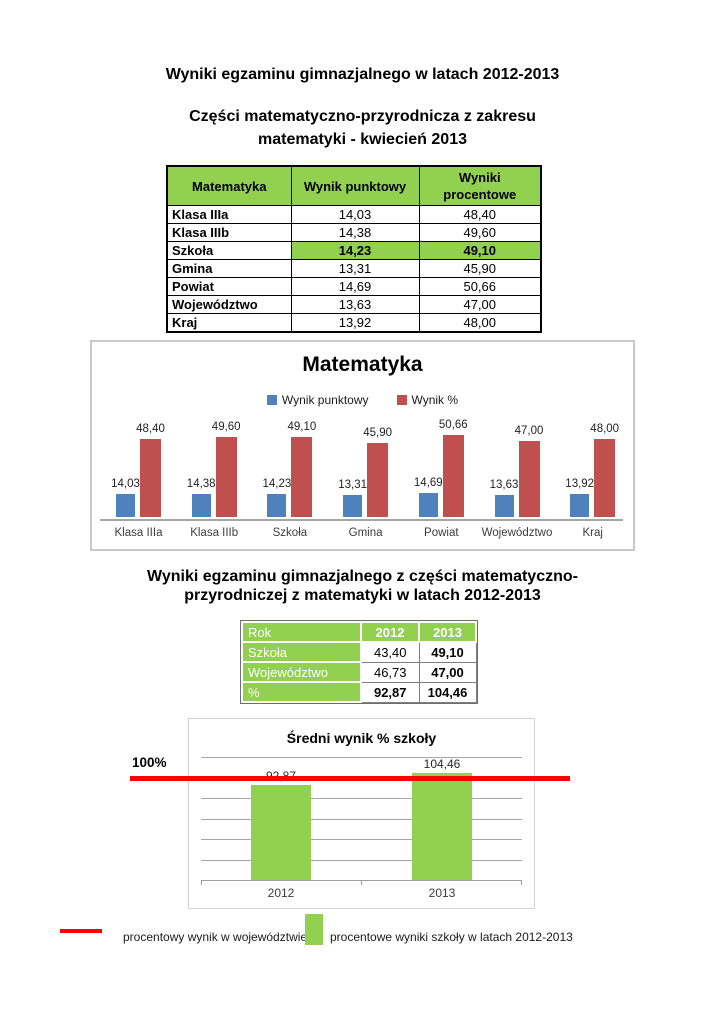 Image resolution: width=725 pixels, height=1024 pixels. I want to click on data-label: 104,46, so click(442, 764).